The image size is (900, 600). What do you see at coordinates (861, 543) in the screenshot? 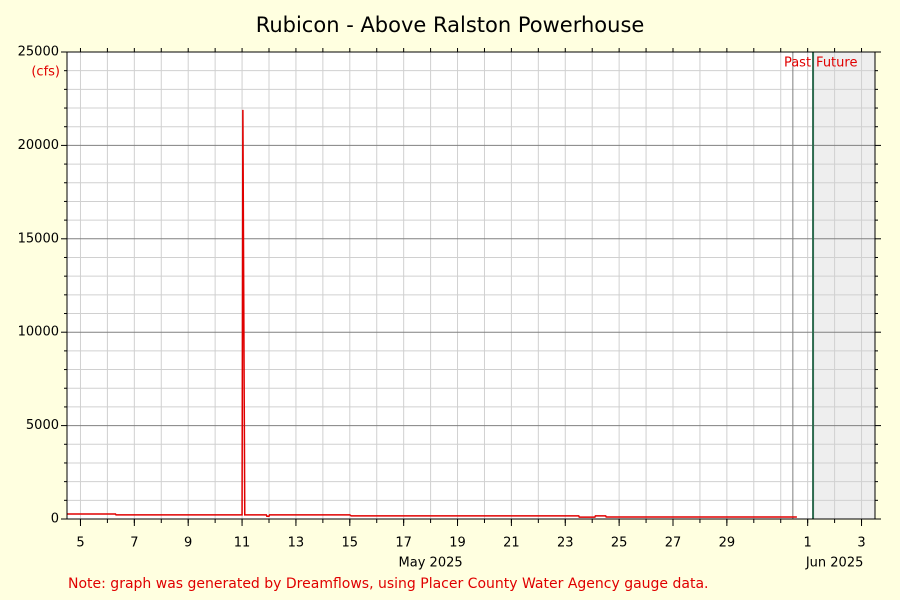
I see `x-tick-label: 3` at bounding box center [861, 543].